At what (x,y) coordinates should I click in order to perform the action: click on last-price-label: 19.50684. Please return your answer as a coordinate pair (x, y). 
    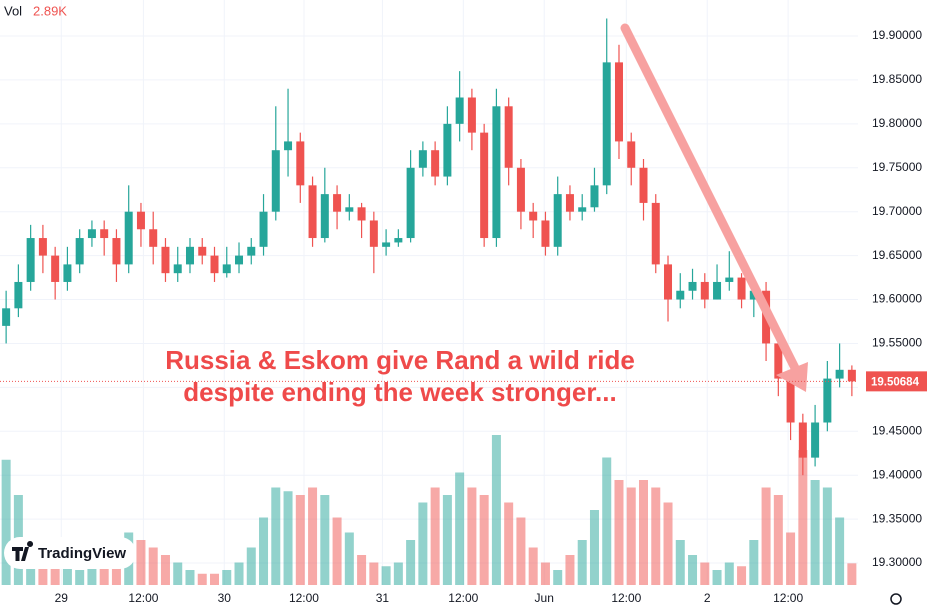
    Looking at the image, I should click on (895, 382).